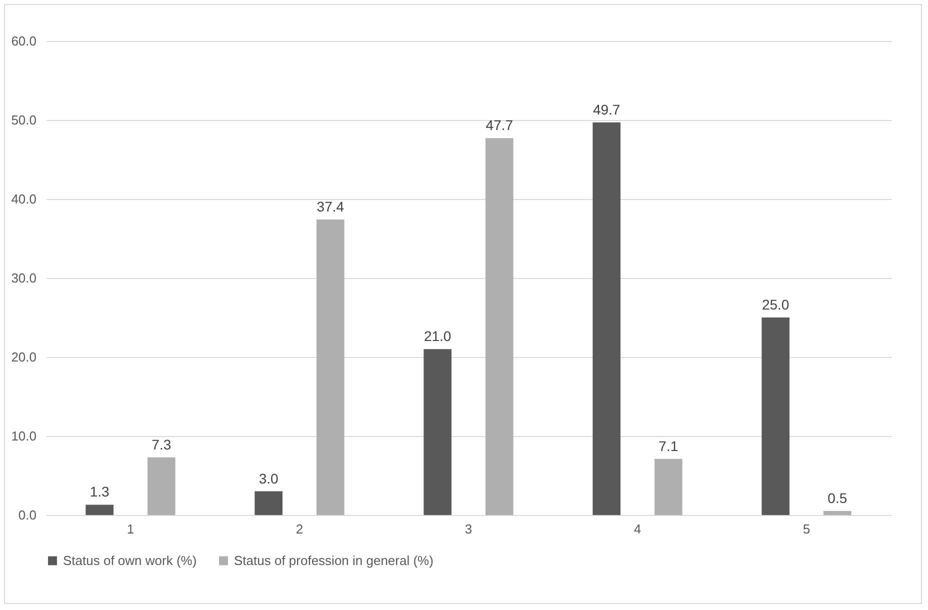 The image size is (928, 610). What do you see at coordinates (806, 529) in the screenshot?
I see `x-tick-label: 5` at bounding box center [806, 529].